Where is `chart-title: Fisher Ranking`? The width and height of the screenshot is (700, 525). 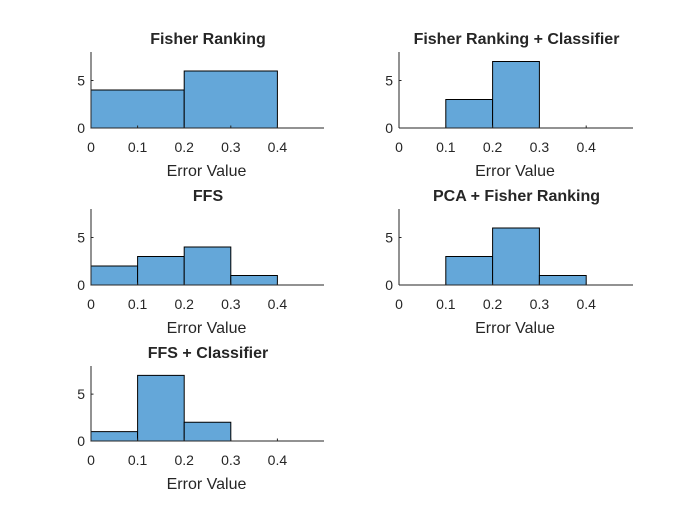
chart-title: Fisher Ranking is located at coordinates (208, 39).